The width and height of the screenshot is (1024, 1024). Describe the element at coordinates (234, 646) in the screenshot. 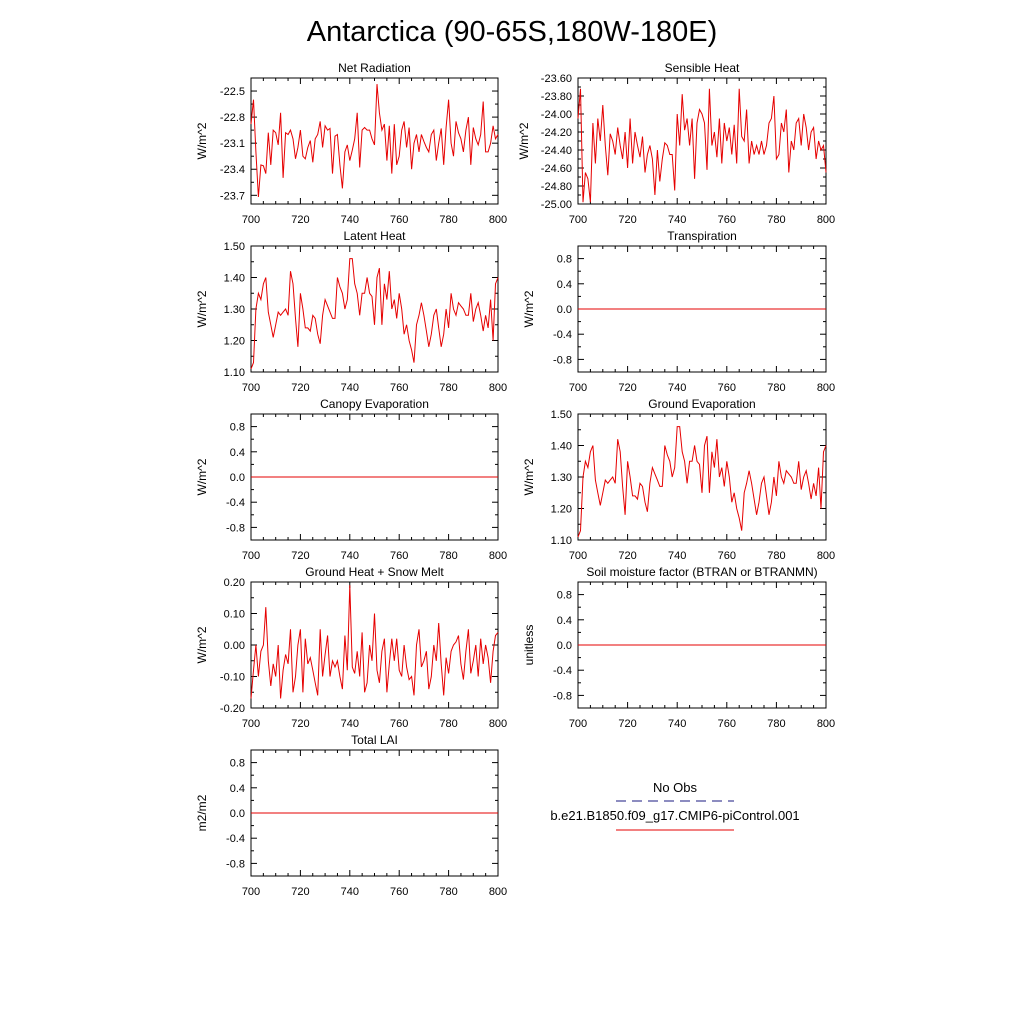

I see `y-tick-label: 0.00` at that location.